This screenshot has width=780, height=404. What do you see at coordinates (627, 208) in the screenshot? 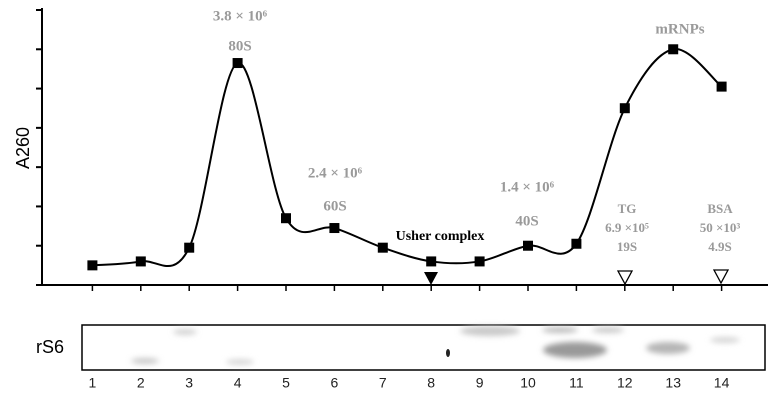
I see `annotation: TG` at bounding box center [627, 208].